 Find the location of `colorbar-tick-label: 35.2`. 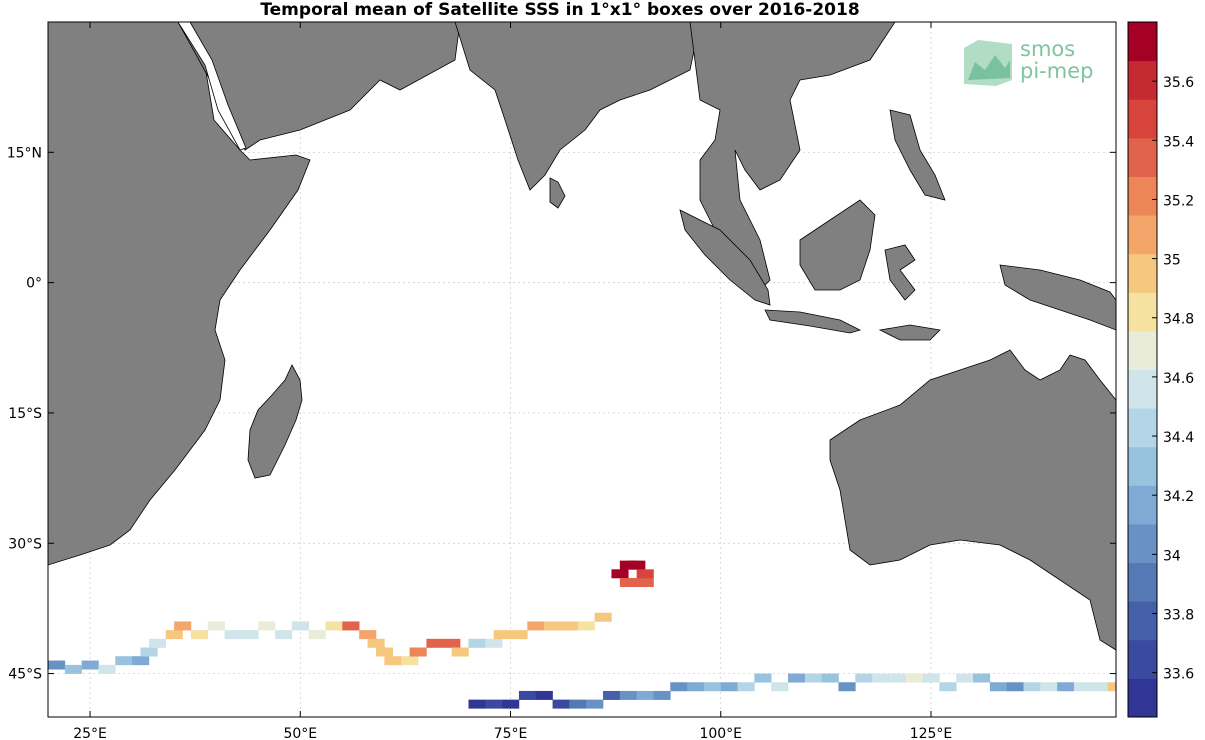

colorbar-tick-label: 35.2 is located at coordinates (1178, 201).